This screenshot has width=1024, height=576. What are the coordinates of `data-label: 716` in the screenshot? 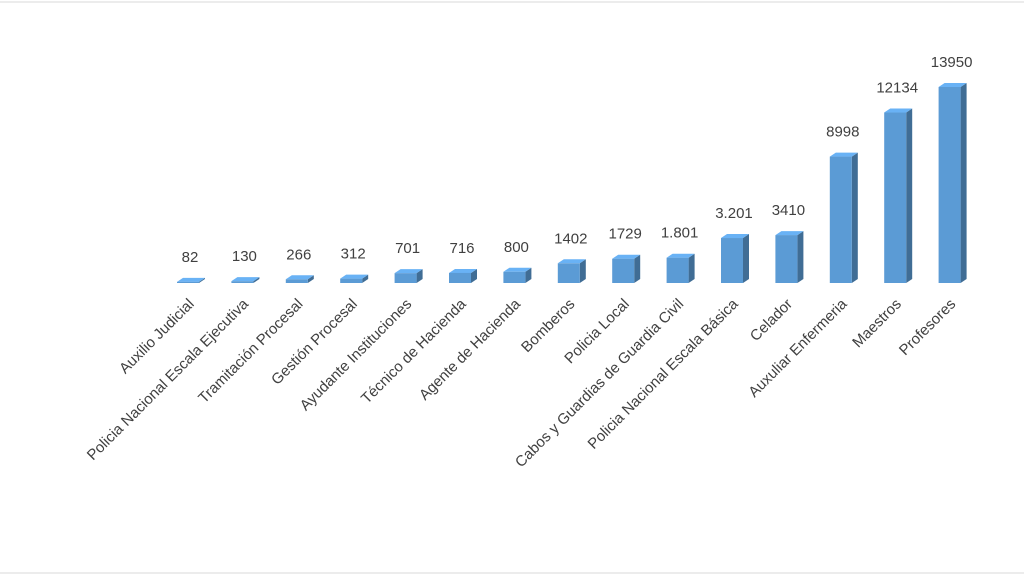 It's located at (461, 248).